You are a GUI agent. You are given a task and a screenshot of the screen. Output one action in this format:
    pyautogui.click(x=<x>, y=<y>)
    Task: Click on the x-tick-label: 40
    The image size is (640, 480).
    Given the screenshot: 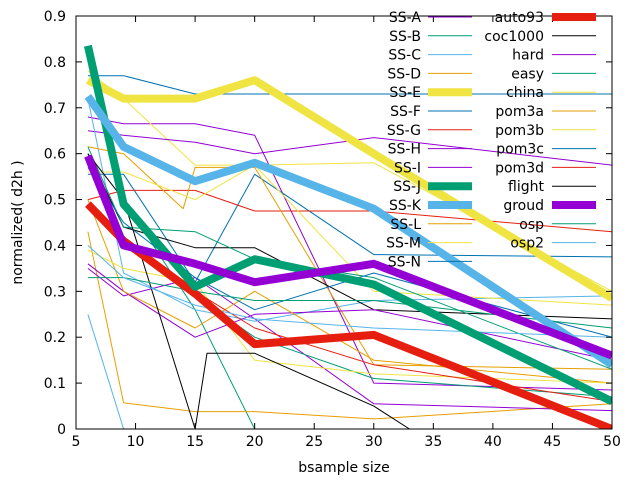 What is the action you would take?
    pyautogui.click(x=493, y=442)
    